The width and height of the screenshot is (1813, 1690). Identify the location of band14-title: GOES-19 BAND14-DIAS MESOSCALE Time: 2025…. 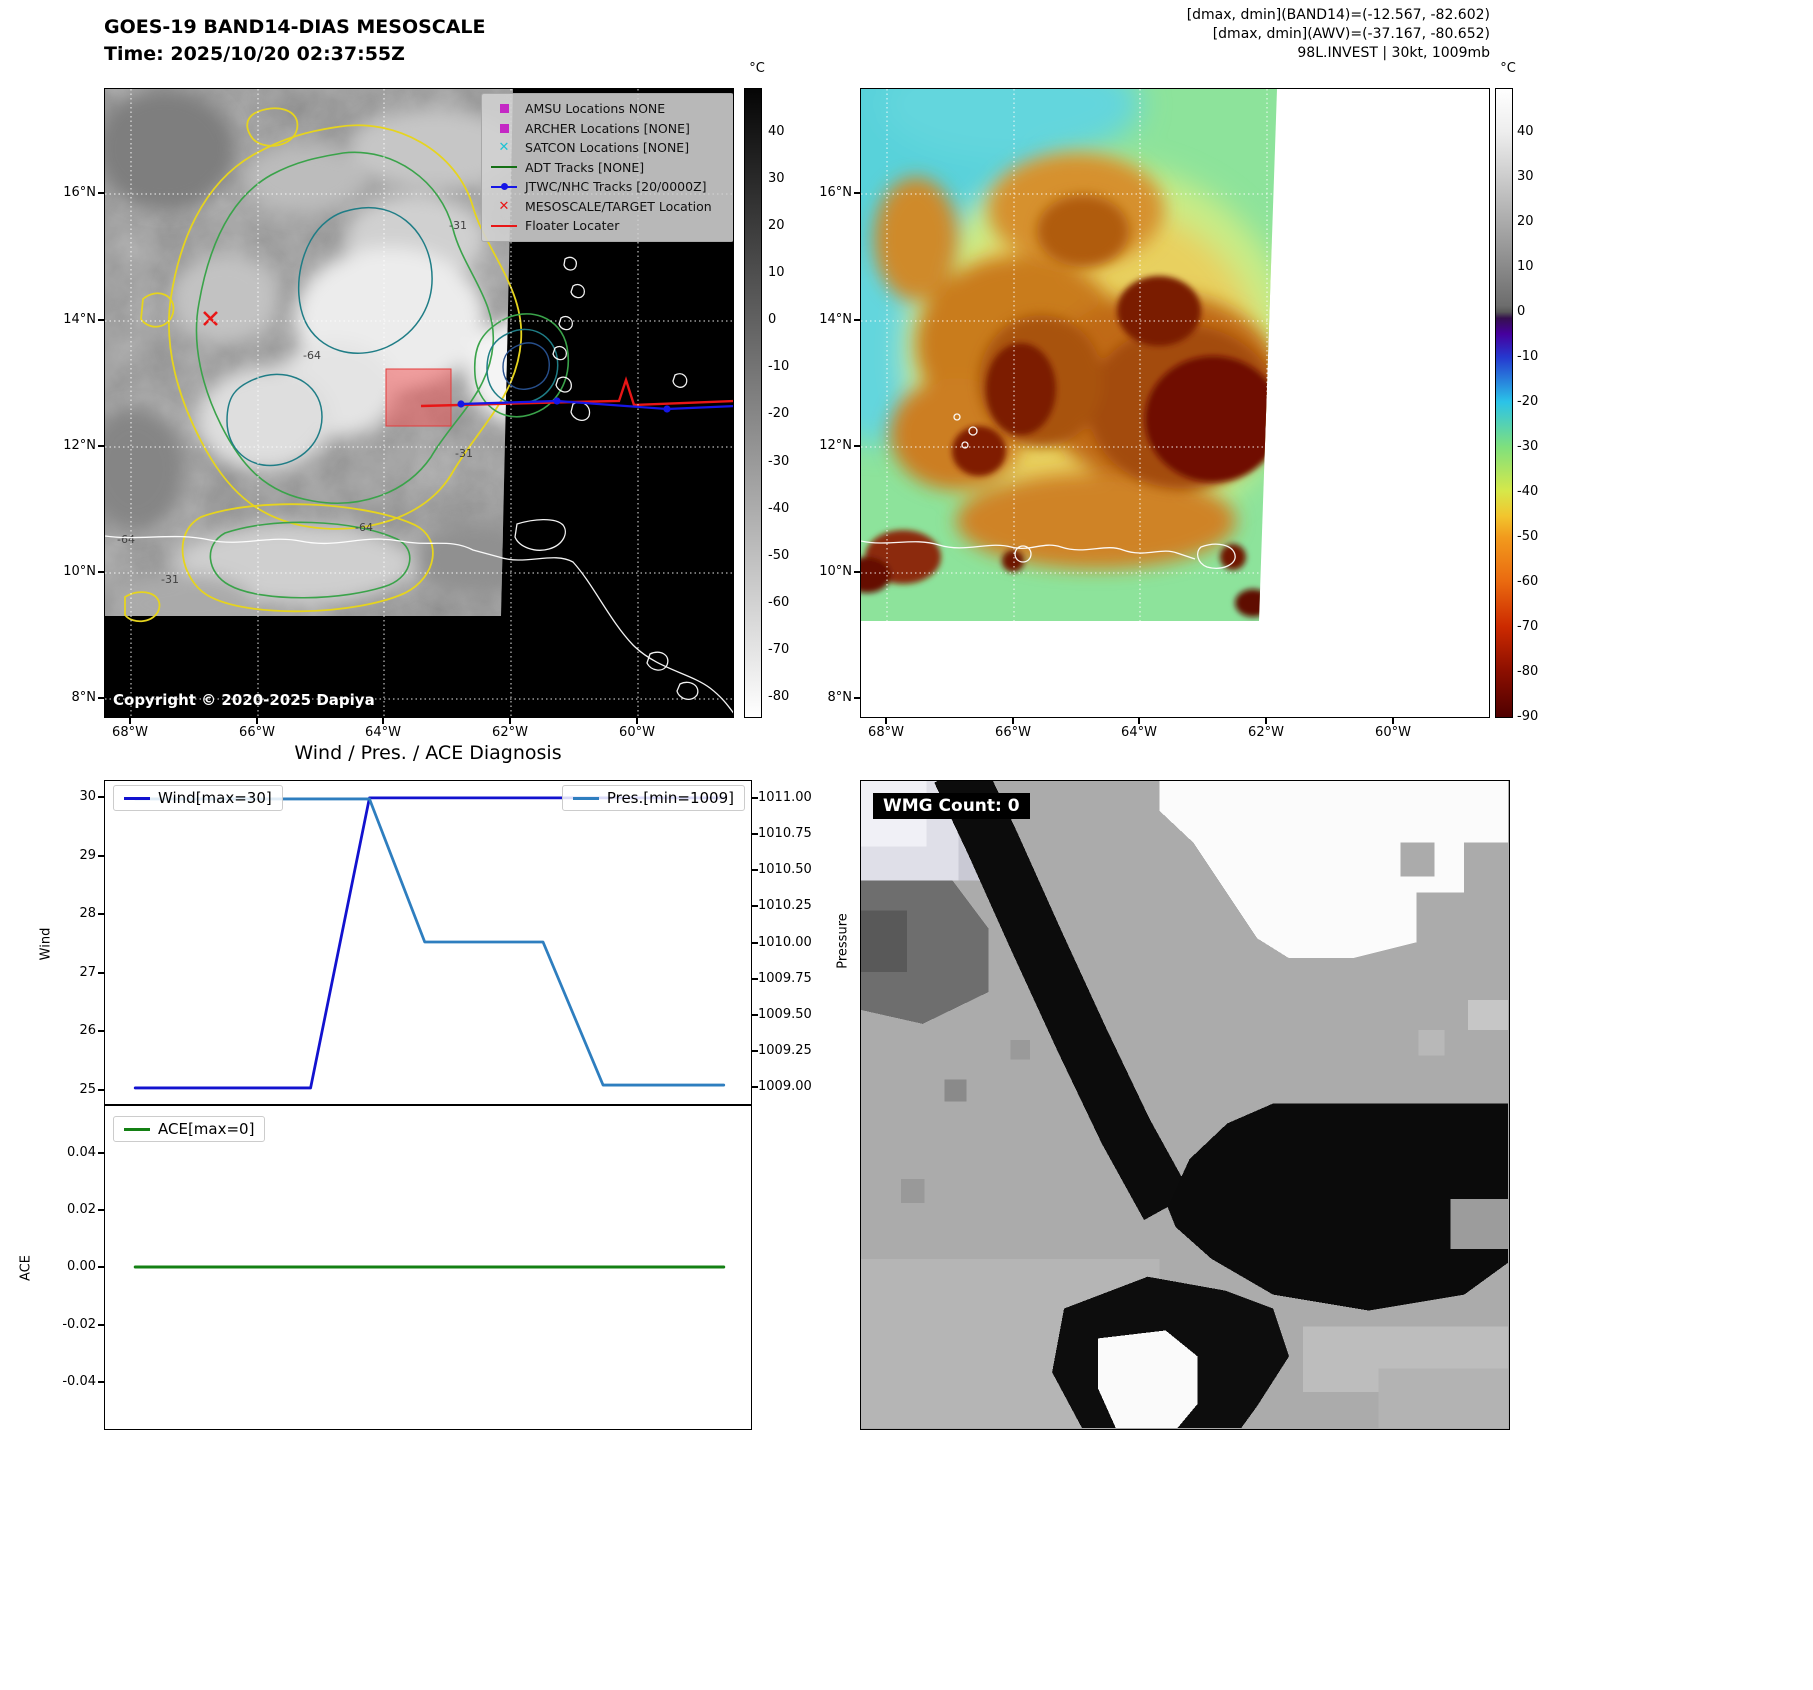
(424, 41).